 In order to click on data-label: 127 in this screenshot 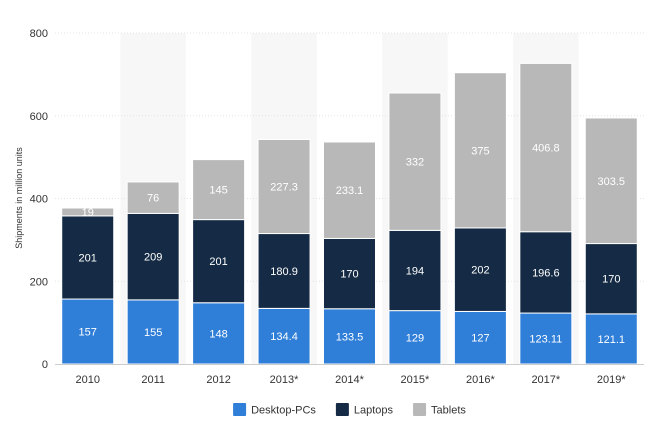, I will do `click(480, 339)`.